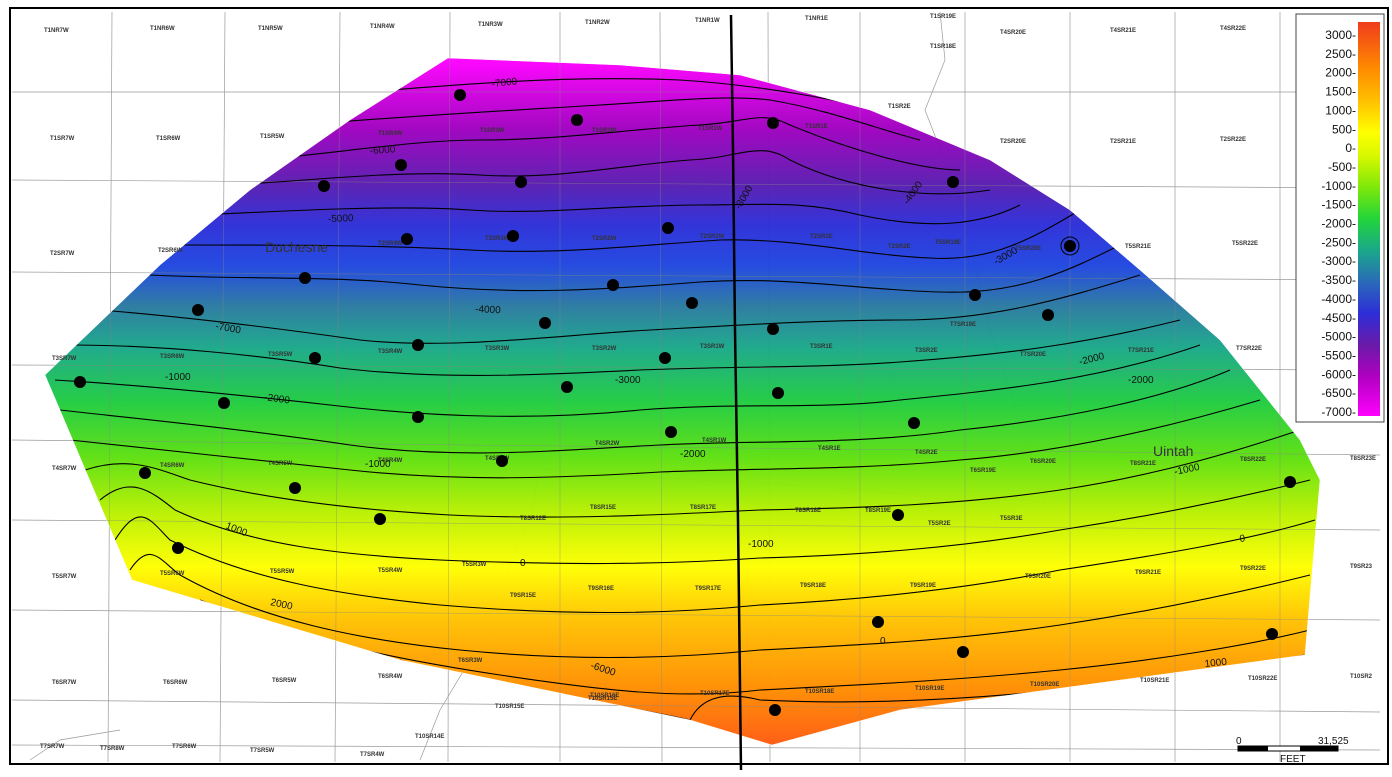 The width and height of the screenshot is (1392, 777). I want to click on township-label: T10SR21E, so click(1154, 681).